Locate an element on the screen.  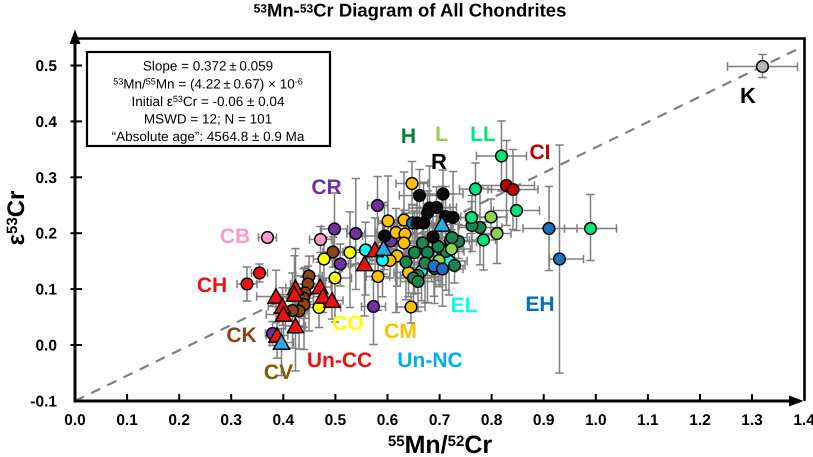
svg-text: Un-CC is located at coordinates (339, 360).